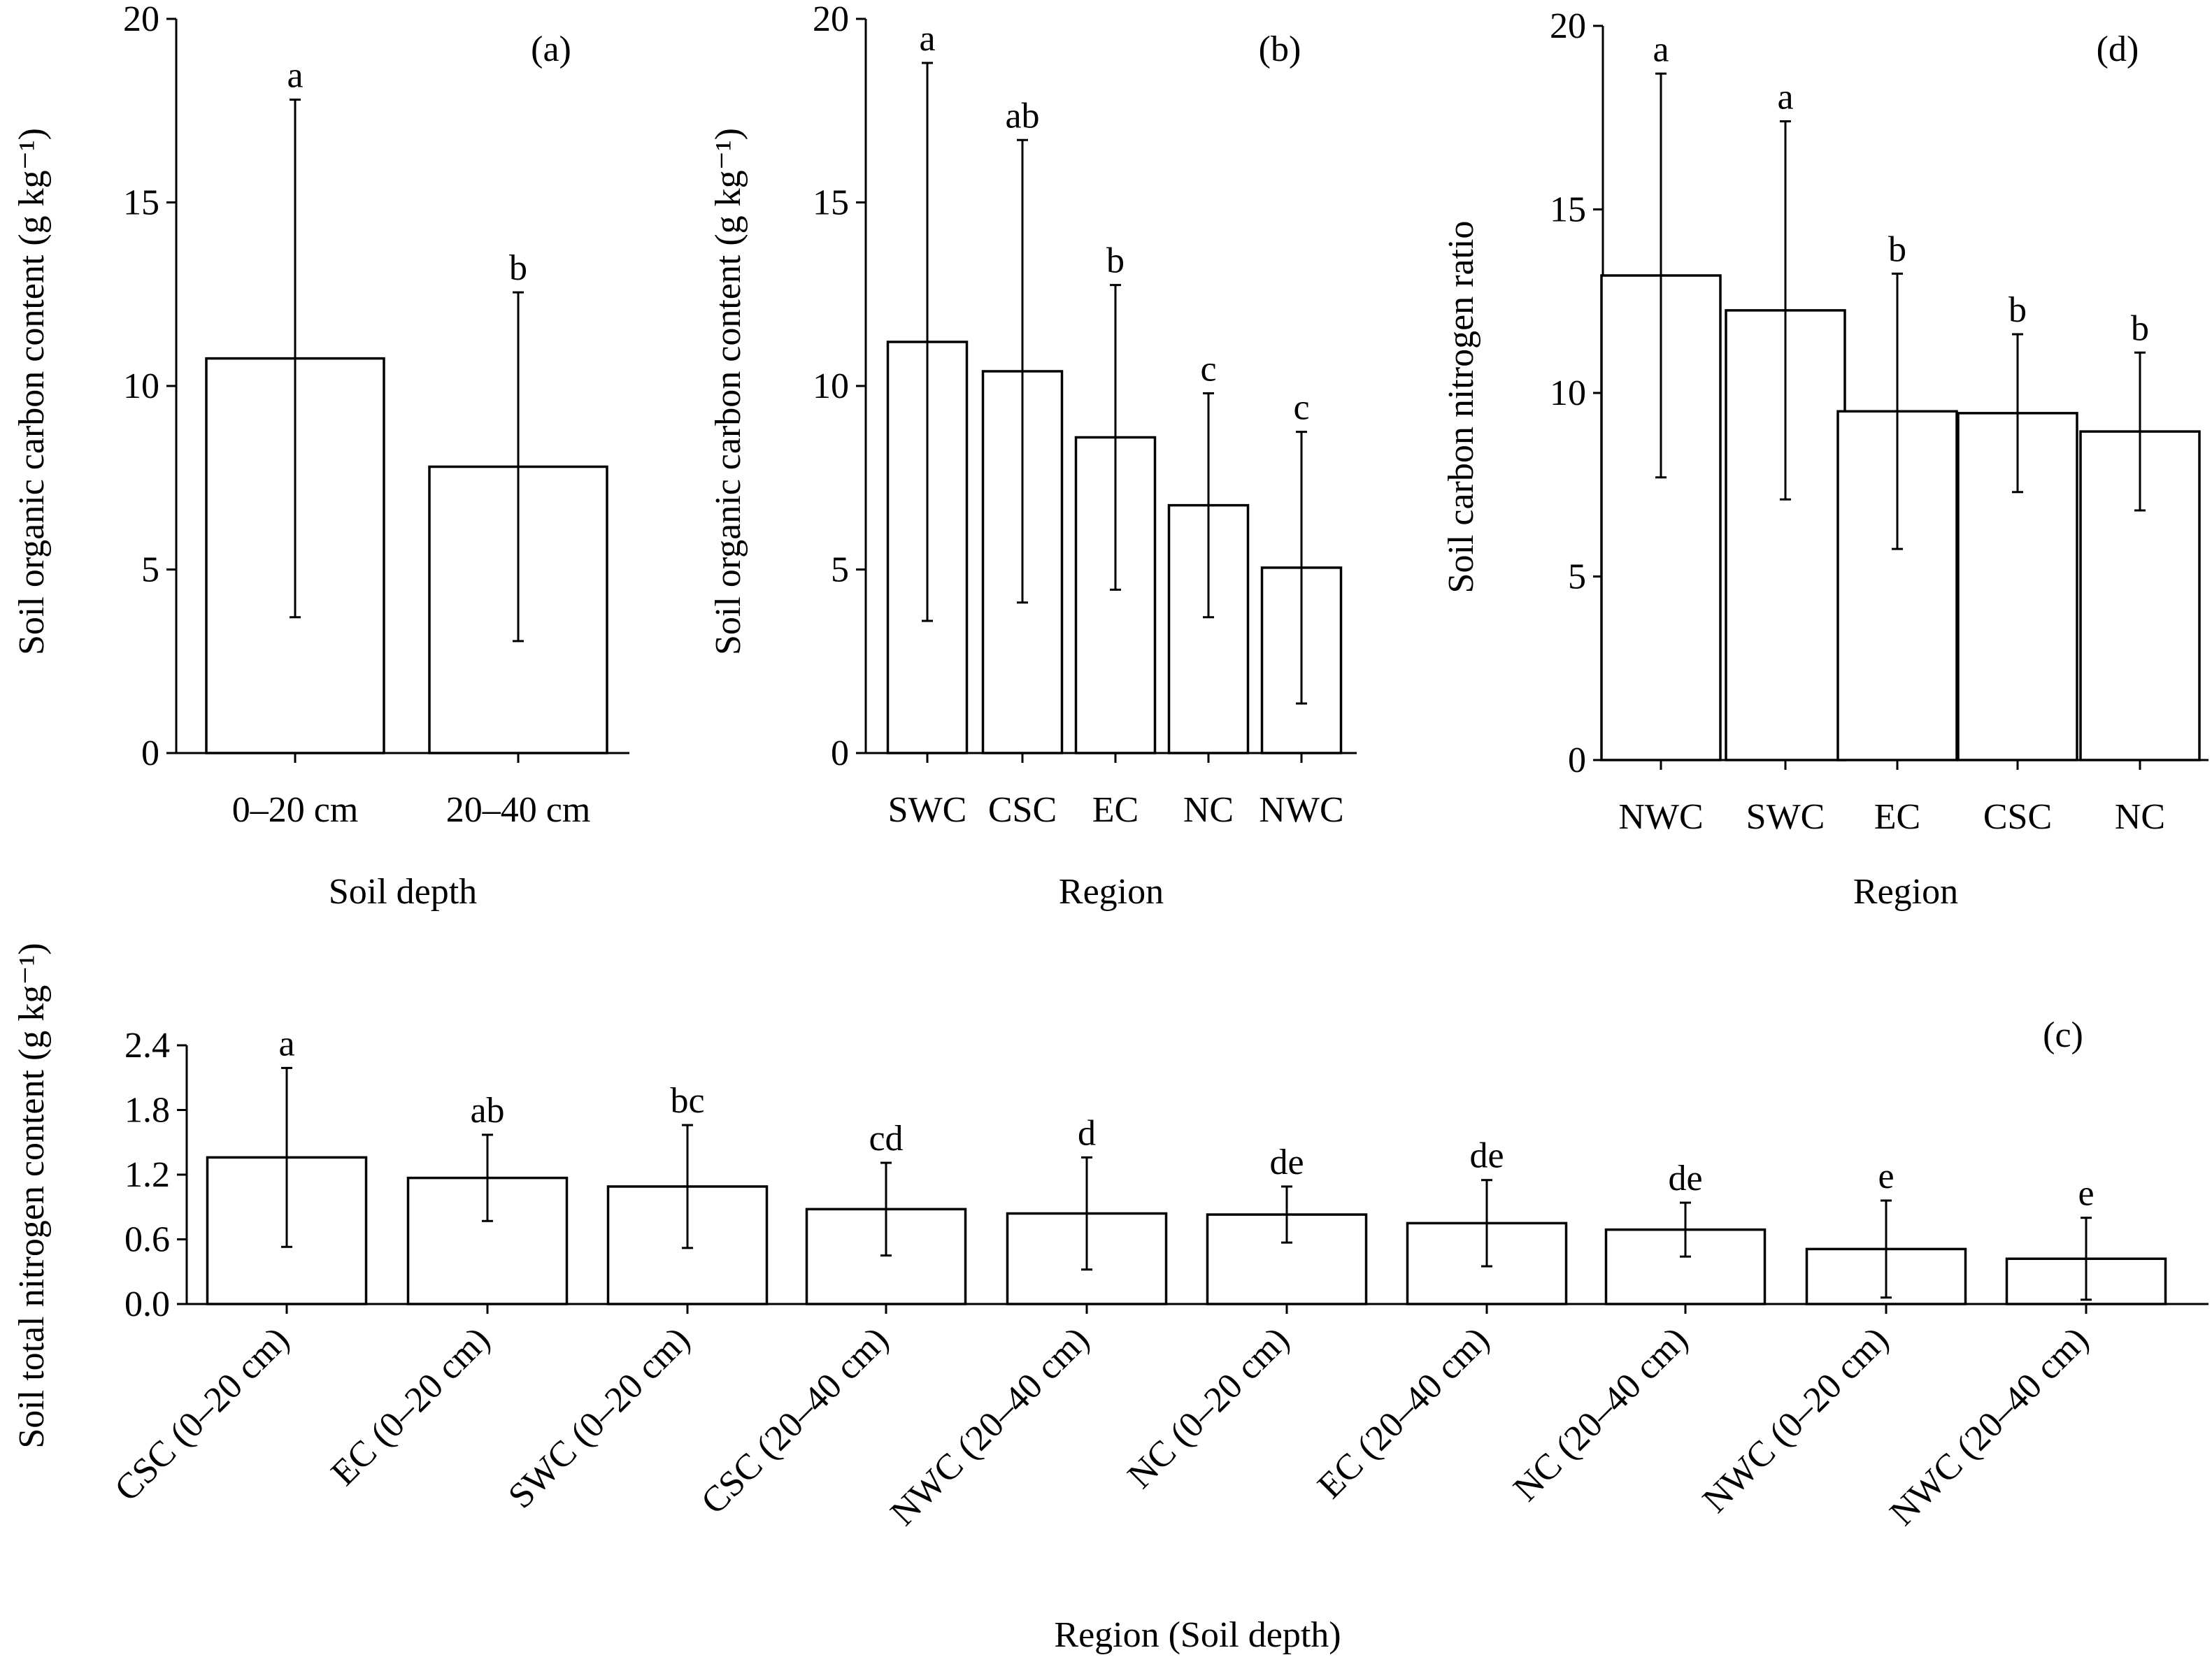 The width and height of the screenshot is (2212, 1669). Describe the element at coordinates (147, 1304) in the screenshot. I see `y-tick-label: 0.0` at that location.